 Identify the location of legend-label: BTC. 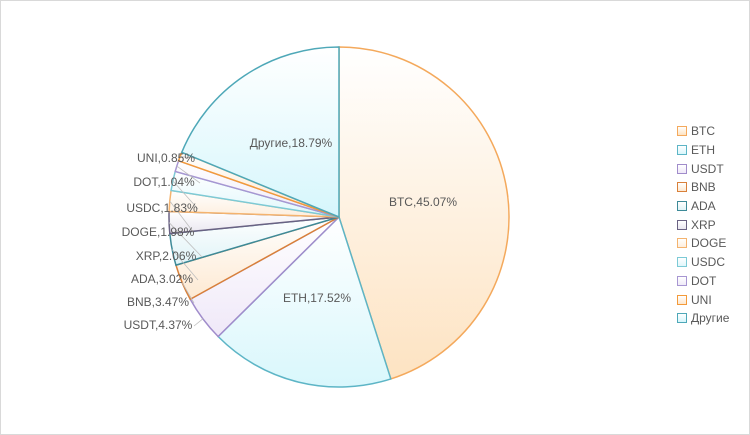
(703, 131).